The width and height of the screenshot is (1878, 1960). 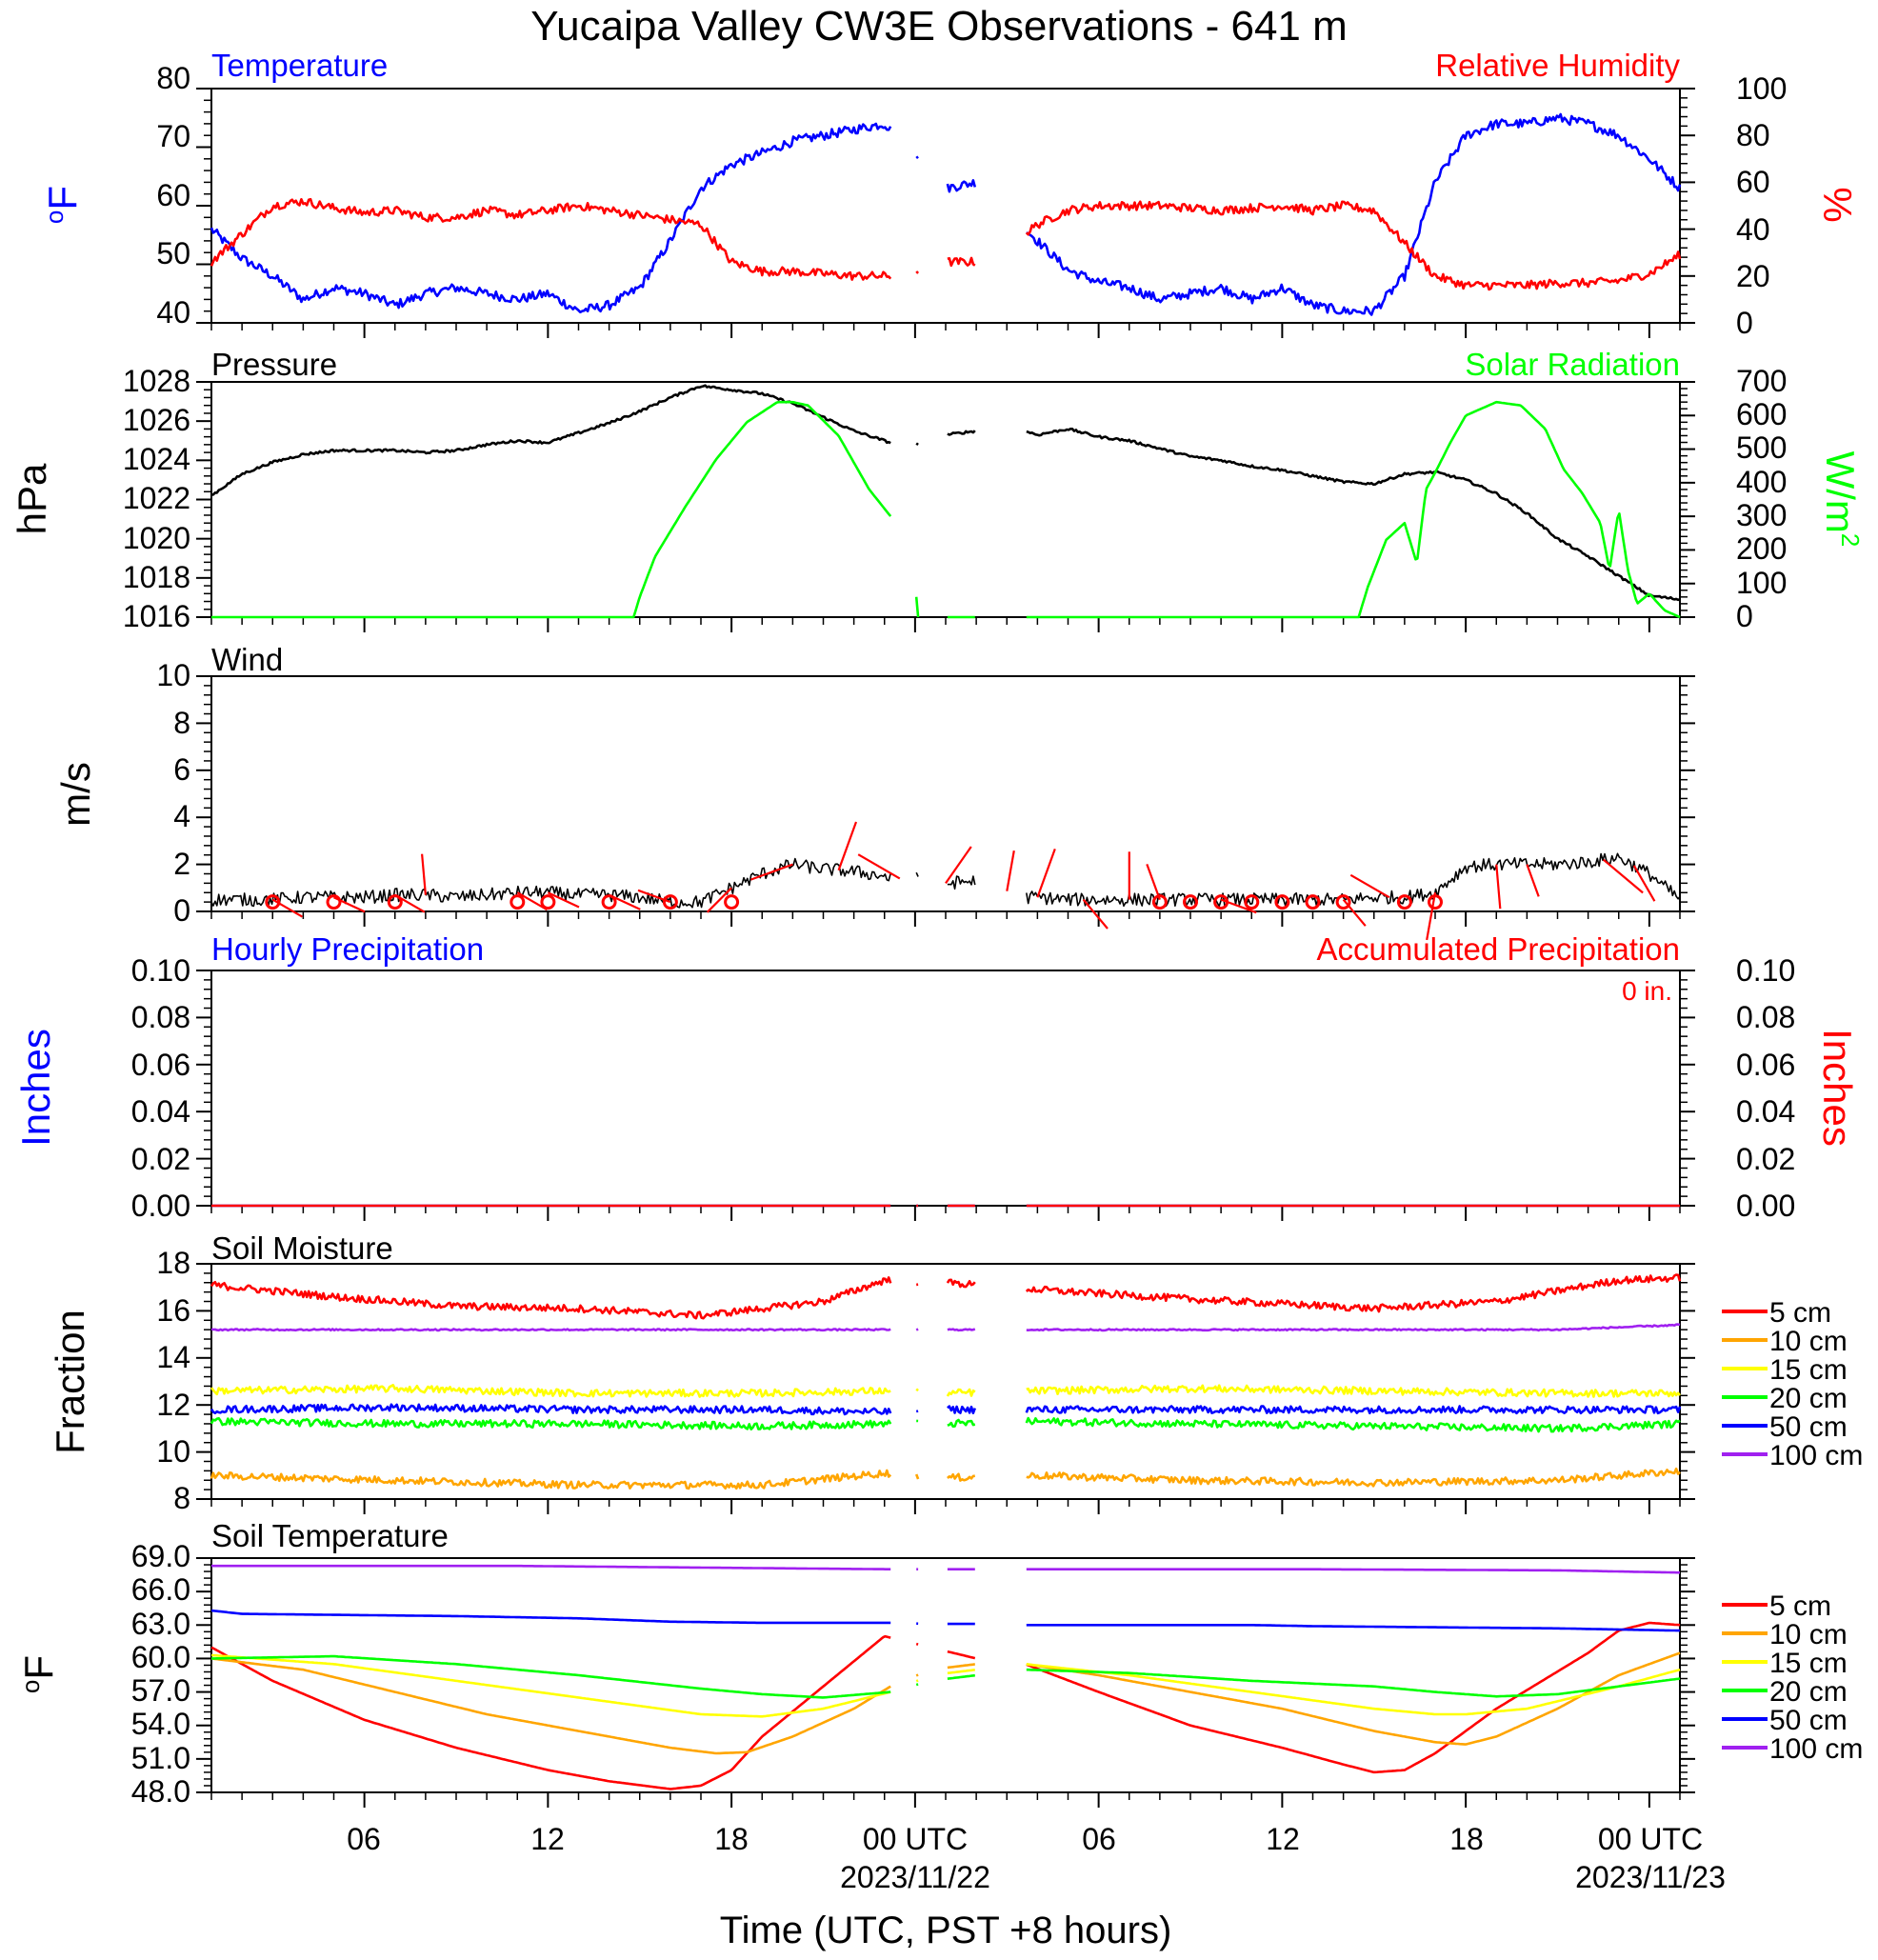 I want to click on x-tick-label: 18, so click(x=731, y=1839).